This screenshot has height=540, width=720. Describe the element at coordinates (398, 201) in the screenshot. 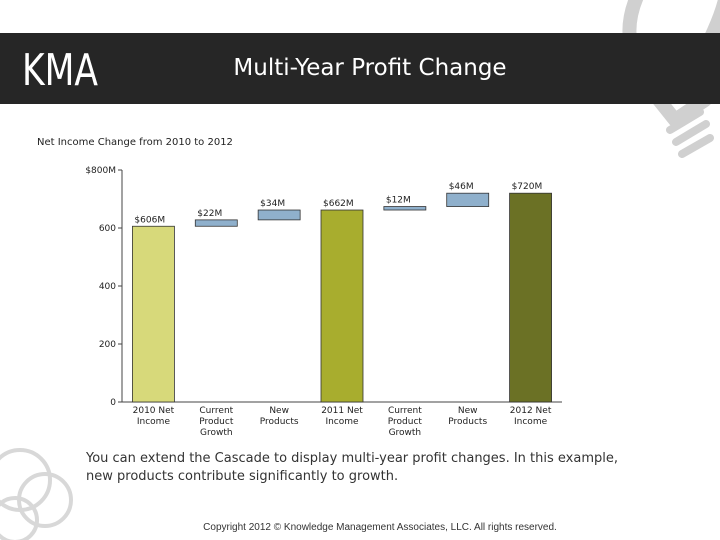

I see `data-label: $12M` at that location.